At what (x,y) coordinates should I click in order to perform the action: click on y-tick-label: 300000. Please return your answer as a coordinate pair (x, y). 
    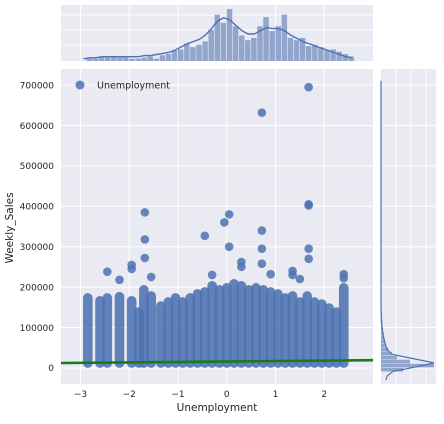
    Looking at the image, I should click on (37, 248).